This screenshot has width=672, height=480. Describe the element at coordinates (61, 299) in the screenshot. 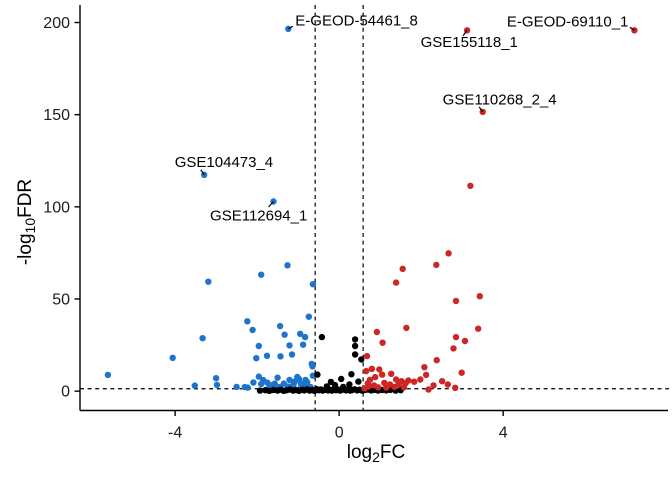

I see `y-tick-label: 50` at that location.